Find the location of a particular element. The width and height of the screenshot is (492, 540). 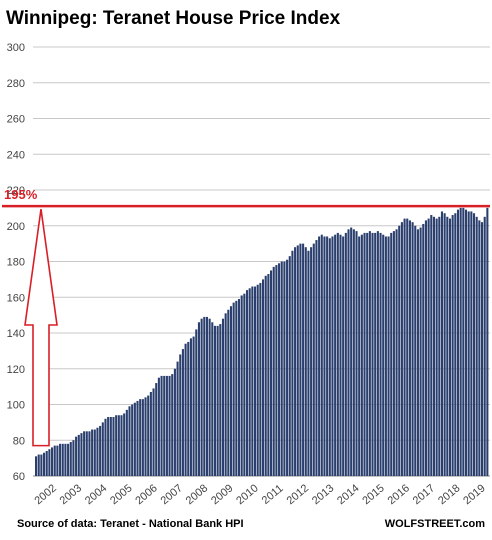

y-tick-label: 200 is located at coordinates (16, 227).